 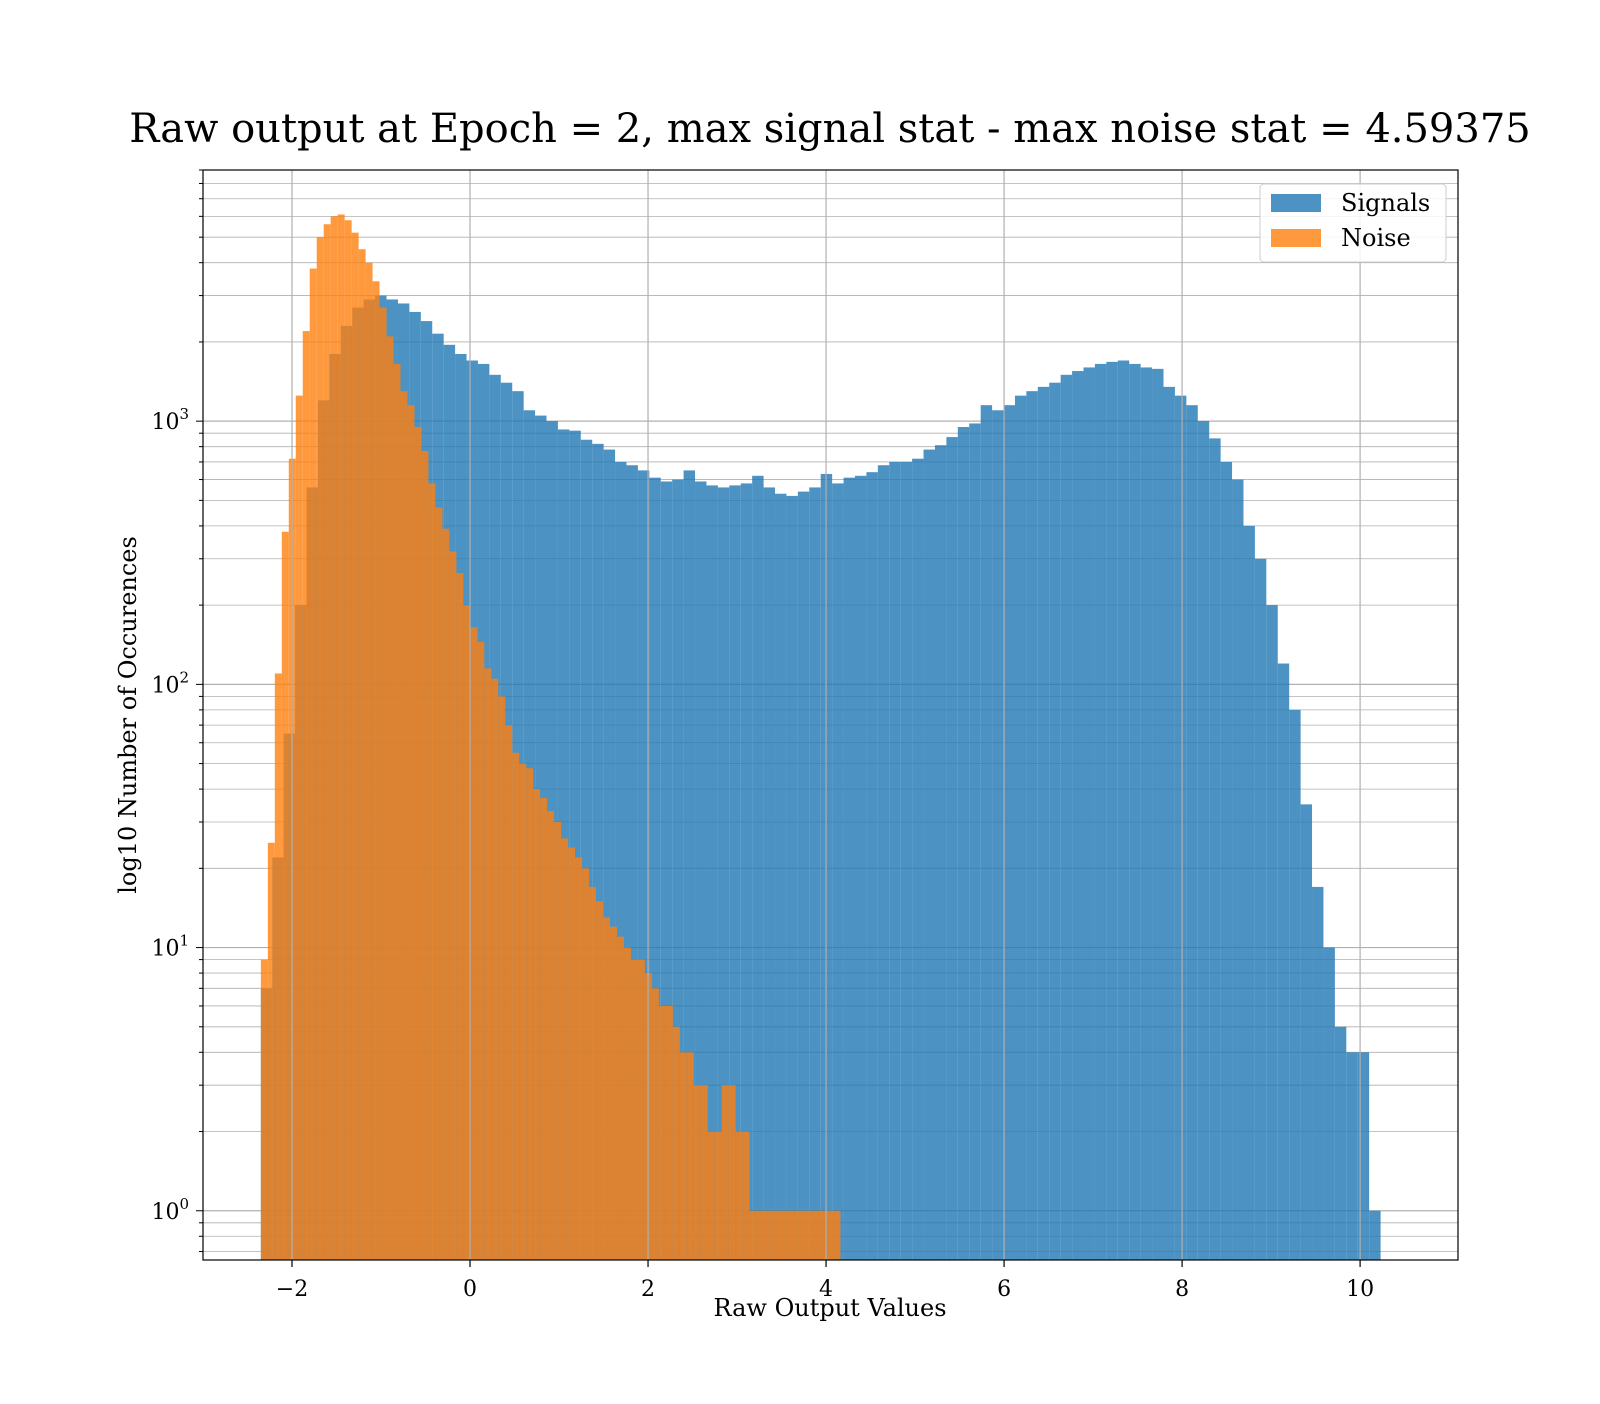 What do you see at coordinates (128, 715) in the screenshot?
I see `y-axis-label: log10 Number of Occurences` at bounding box center [128, 715].